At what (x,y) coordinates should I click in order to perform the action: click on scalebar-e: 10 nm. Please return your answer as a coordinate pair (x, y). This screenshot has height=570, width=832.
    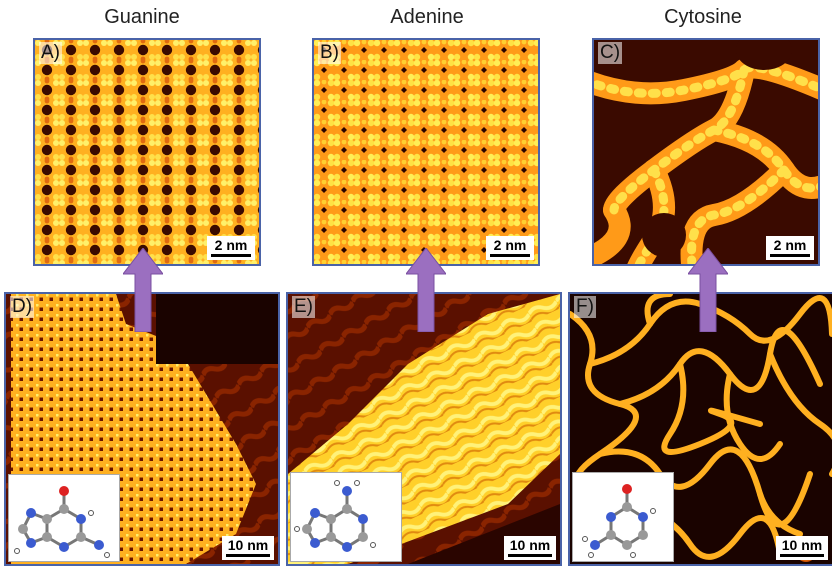
    Looking at the image, I should click on (530, 548).